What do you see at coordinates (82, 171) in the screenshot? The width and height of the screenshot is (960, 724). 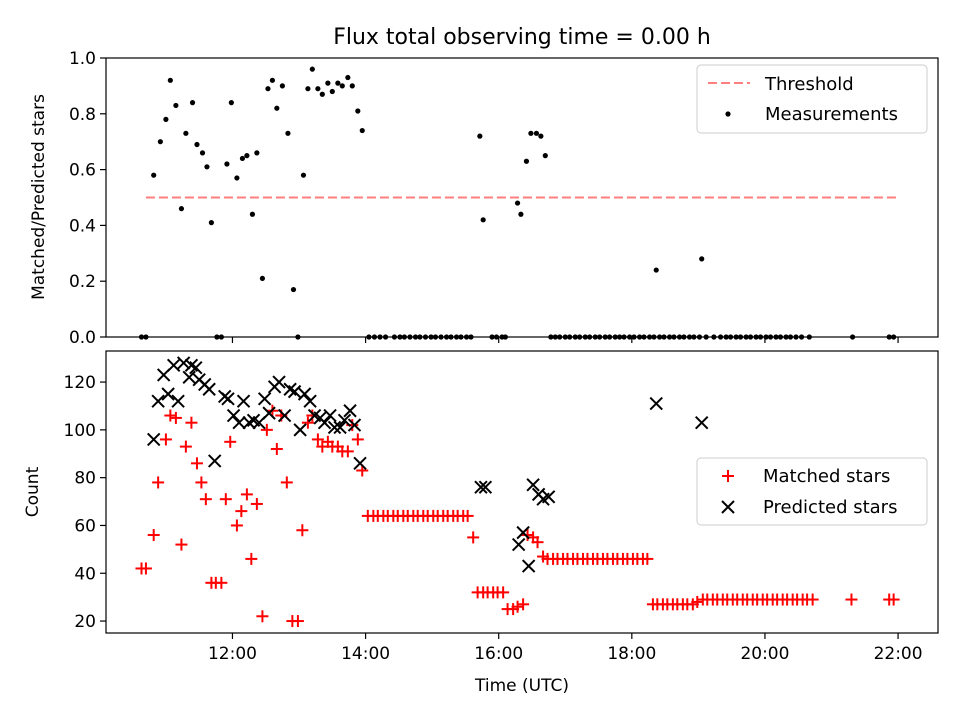 I see `top-y-tick-label: 0.6` at bounding box center [82, 171].